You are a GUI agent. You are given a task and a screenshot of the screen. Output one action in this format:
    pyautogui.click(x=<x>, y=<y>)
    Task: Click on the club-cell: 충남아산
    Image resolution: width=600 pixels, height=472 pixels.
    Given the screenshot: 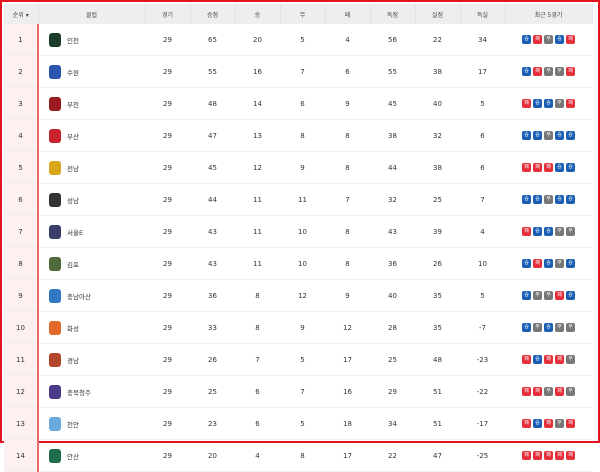 What is the action you would take?
    pyautogui.click(x=91, y=295)
    